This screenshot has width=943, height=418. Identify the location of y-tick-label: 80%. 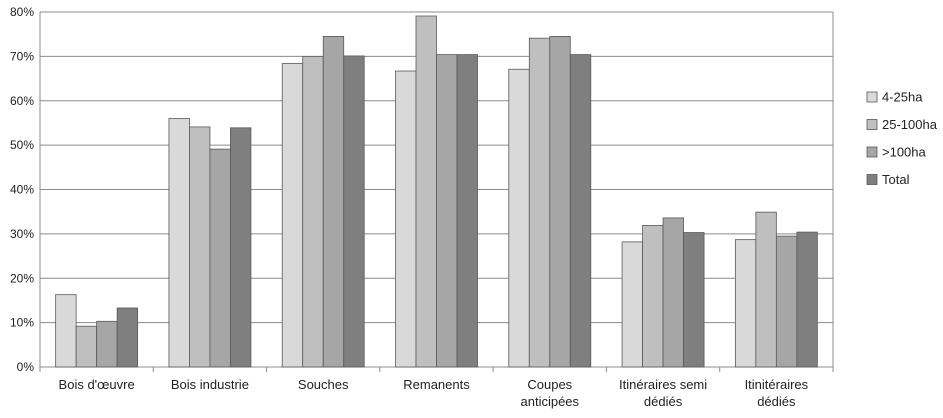
(22, 12).